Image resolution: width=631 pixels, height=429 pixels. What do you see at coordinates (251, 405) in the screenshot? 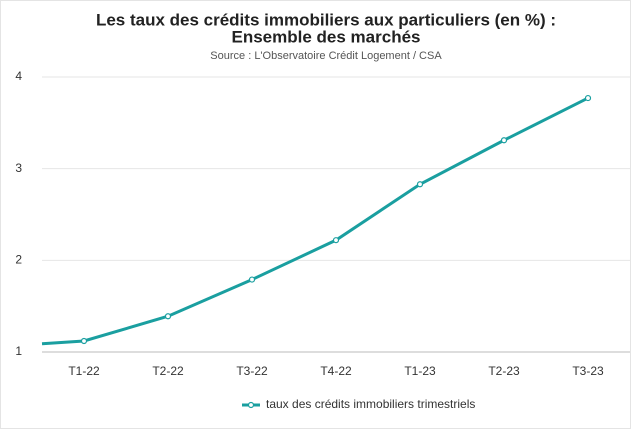
I see `legend-marker` at bounding box center [251, 405].